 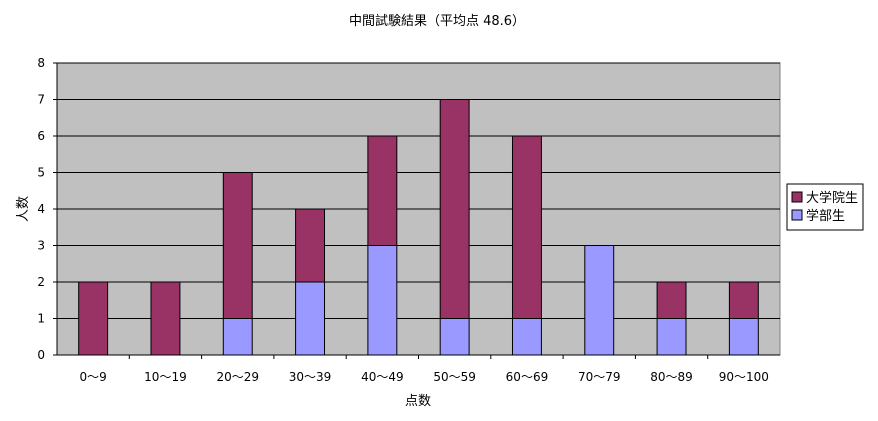 I want to click on y-tick-label: 8, so click(x=41, y=63).